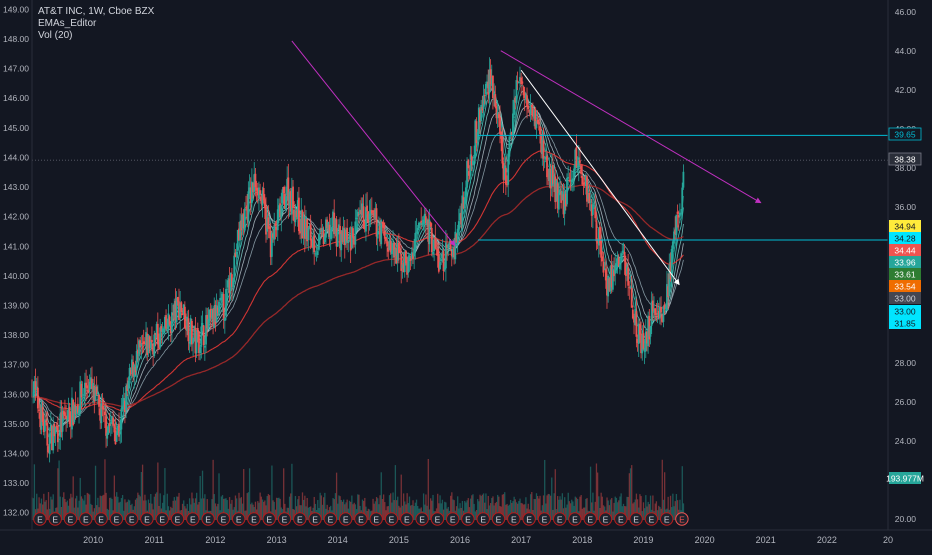  I want to click on time-axis-tick-label: 2022, so click(827, 540).